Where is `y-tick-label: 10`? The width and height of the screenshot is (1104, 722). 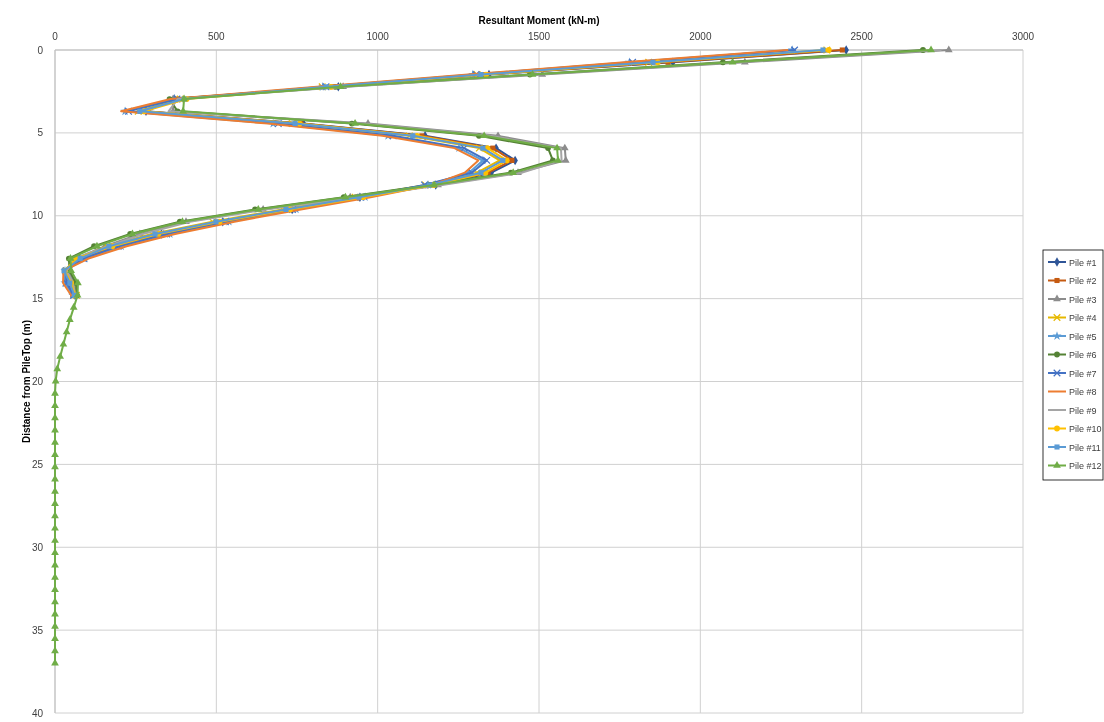
y-tick-label: 10 is located at coordinates (37, 216).